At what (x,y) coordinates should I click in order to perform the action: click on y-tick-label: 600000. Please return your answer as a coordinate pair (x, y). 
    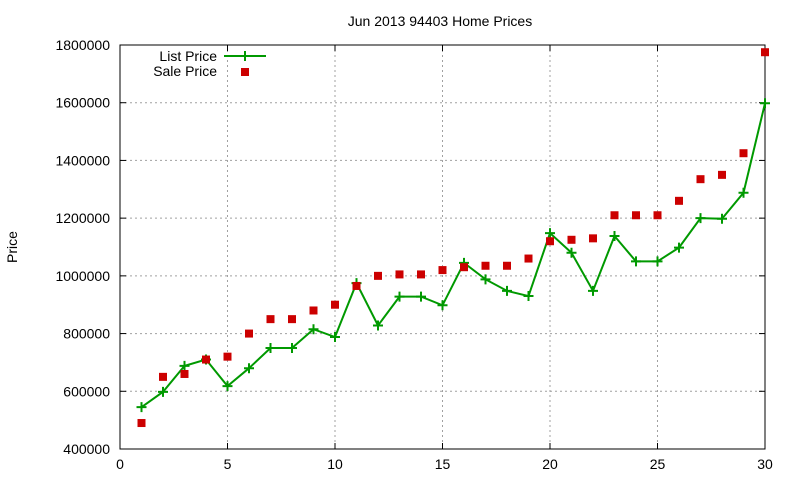
    Looking at the image, I should click on (86, 391).